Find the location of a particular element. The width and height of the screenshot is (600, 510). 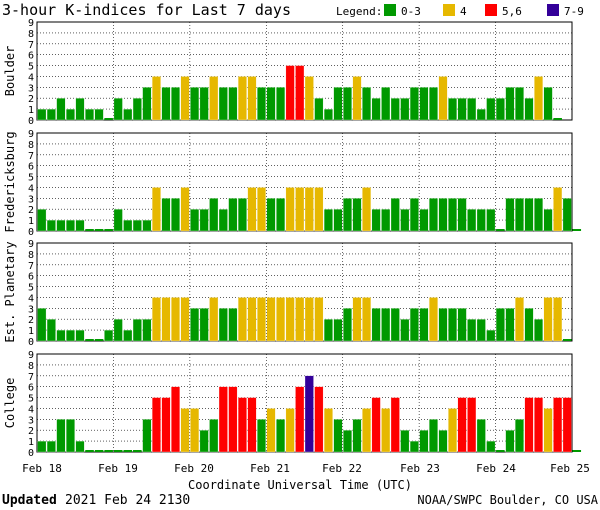

legend-swatch-low is located at coordinates (390, 10).